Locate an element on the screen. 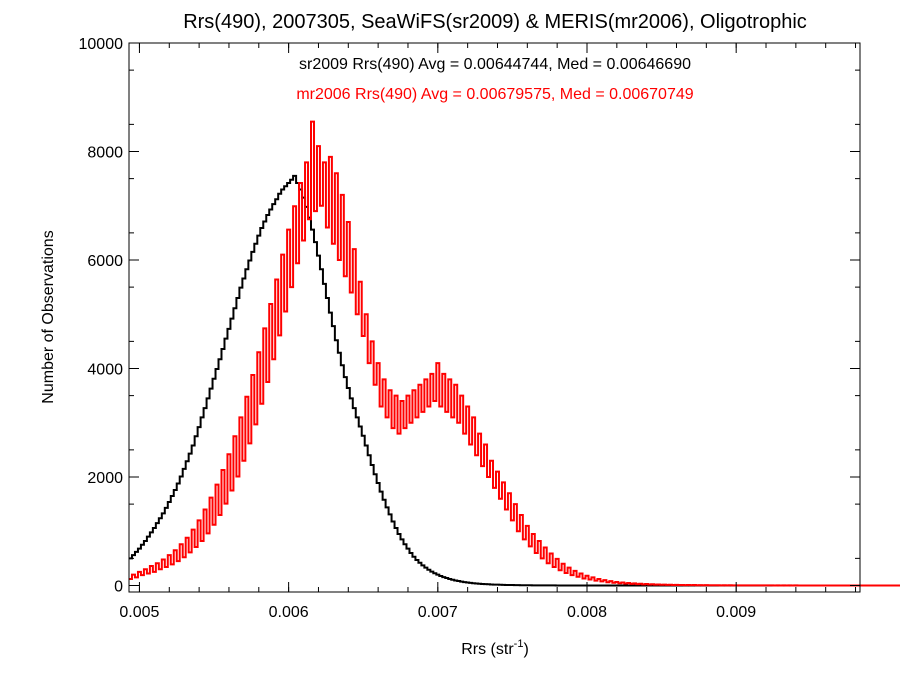 The width and height of the screenshot is (900, 675). y-tick-labels: 0 2000 4000 6000 8000 10000 is located at coordinates (101, 315).